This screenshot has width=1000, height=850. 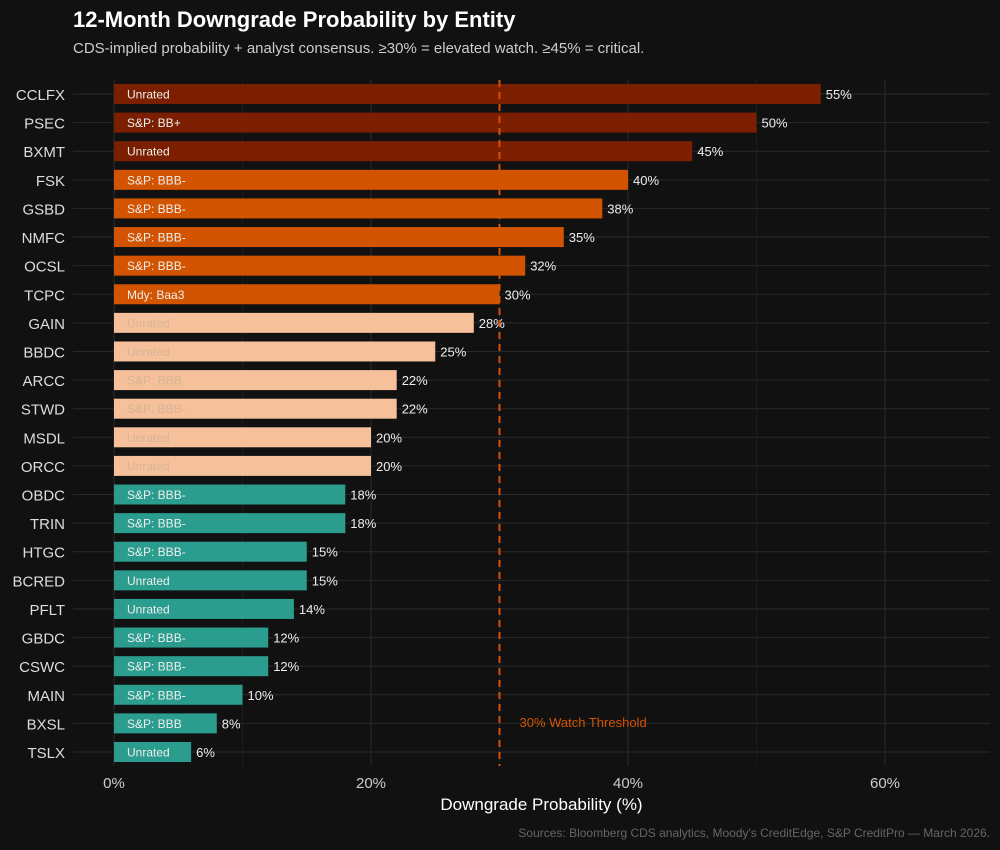 What do you see at coordinates (231, 723) in the screenshot?
I see `value-label: 8%` at bounding box center [231, 723].